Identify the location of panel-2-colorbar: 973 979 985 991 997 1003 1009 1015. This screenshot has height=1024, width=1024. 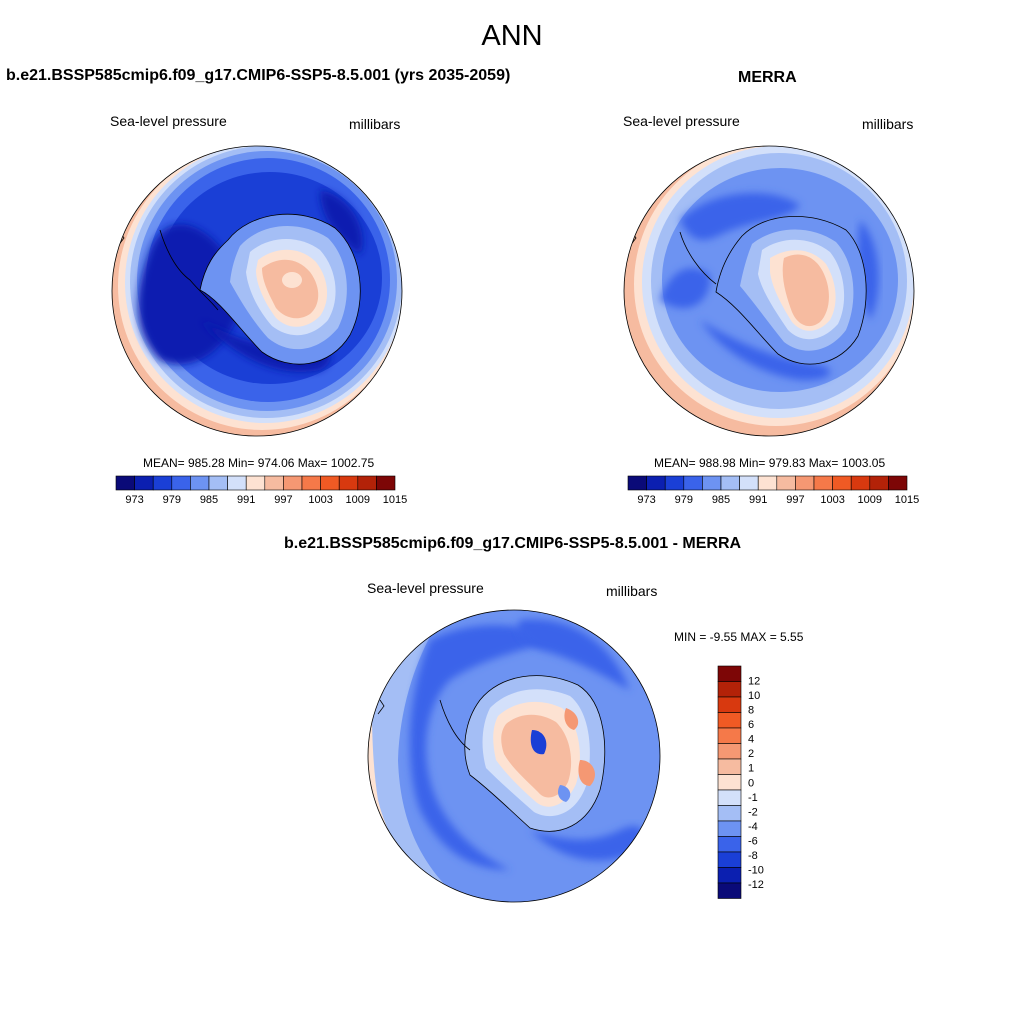
(773, 490).